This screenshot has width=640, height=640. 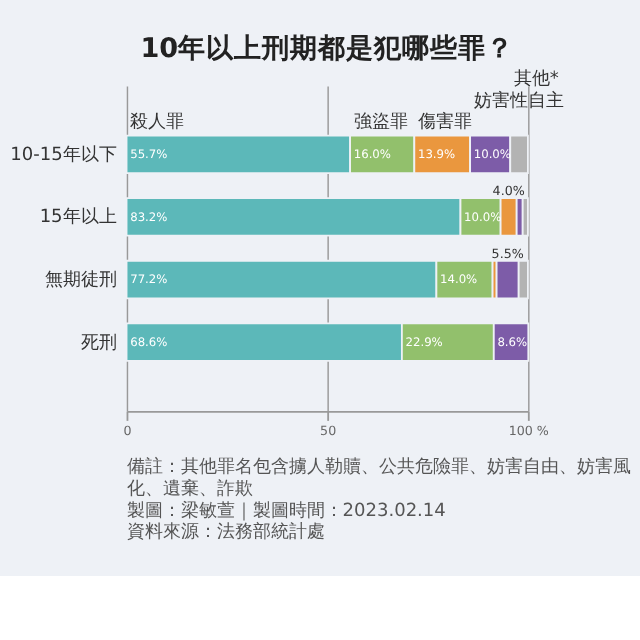 I want to click on series-label: 傷害罪, so click(x=444, y=122).